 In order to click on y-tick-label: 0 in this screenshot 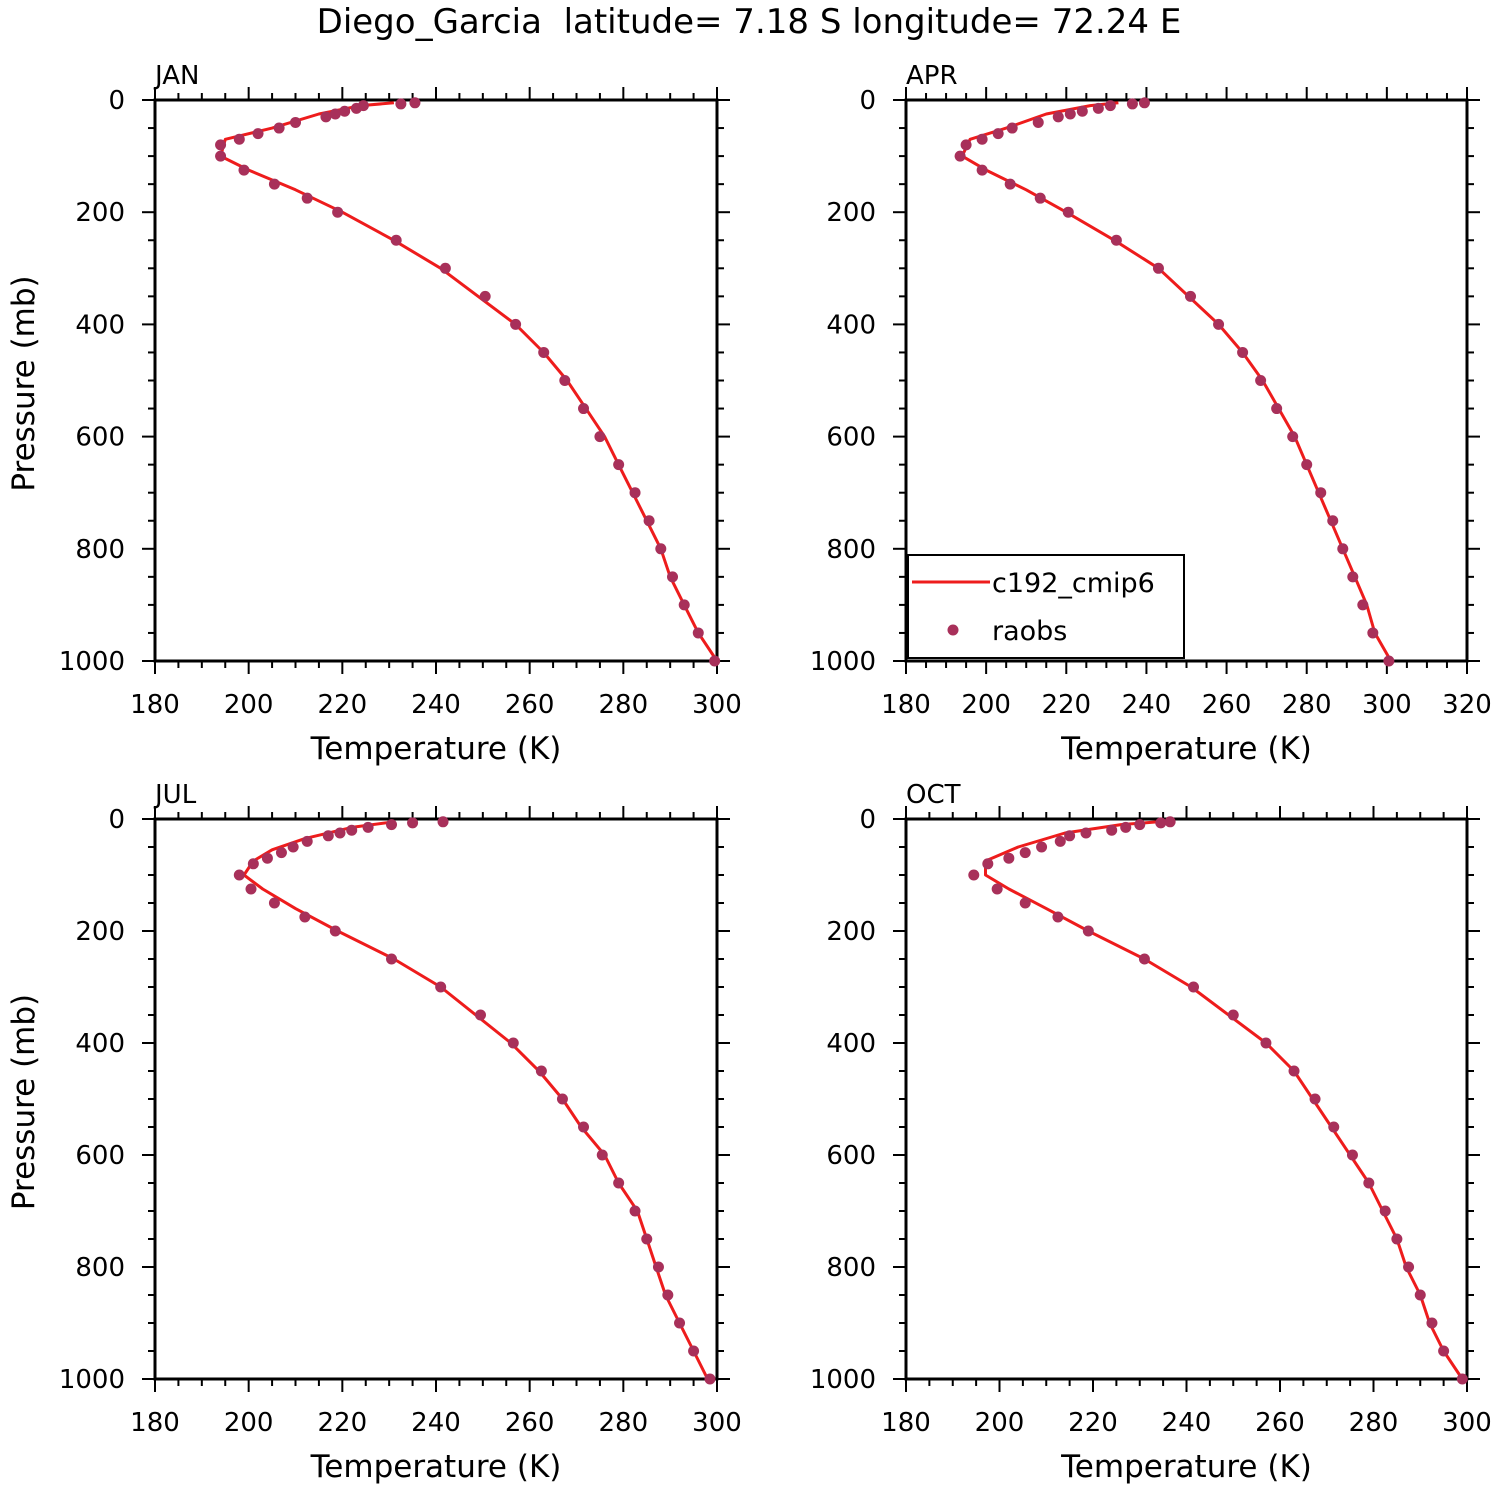, I will do `click(867, 101)`.